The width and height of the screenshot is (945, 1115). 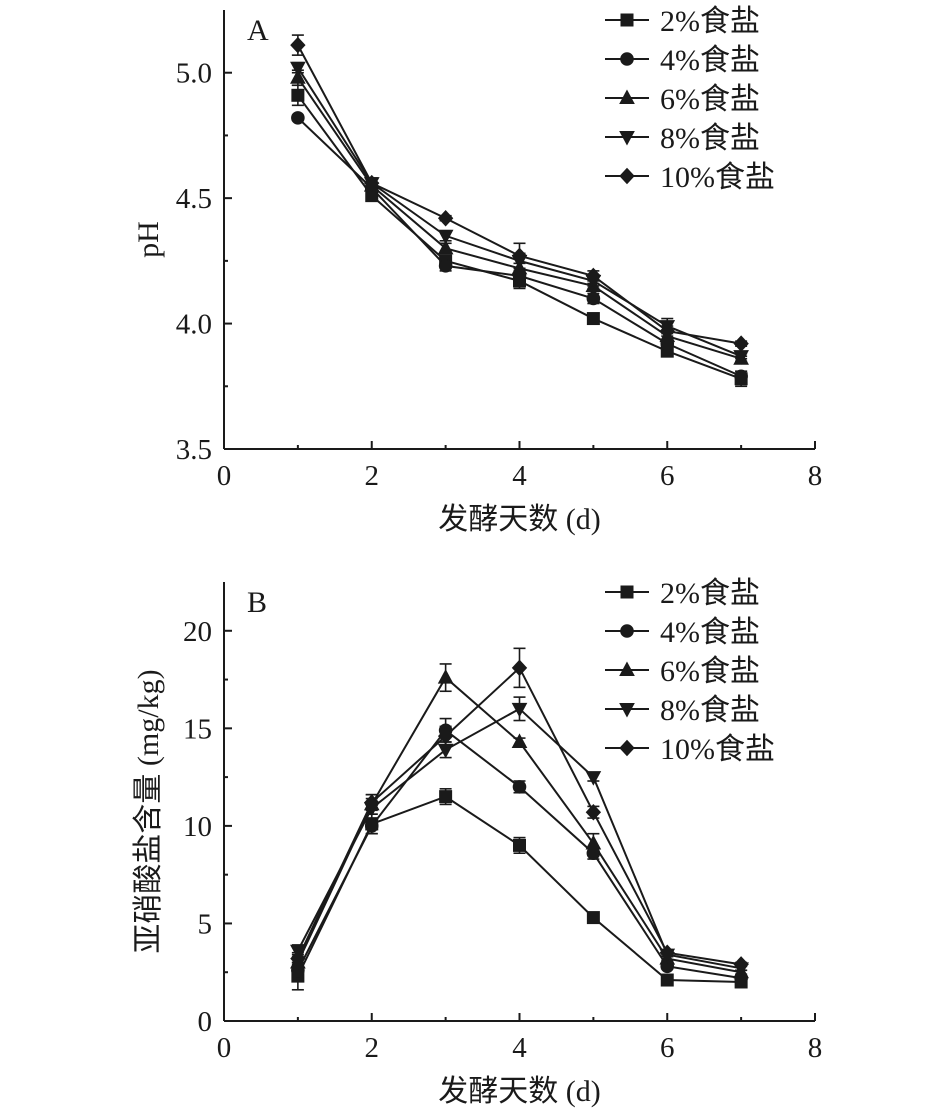 I want to click on y-tick-label: 0, so click(x=205, y=1022).